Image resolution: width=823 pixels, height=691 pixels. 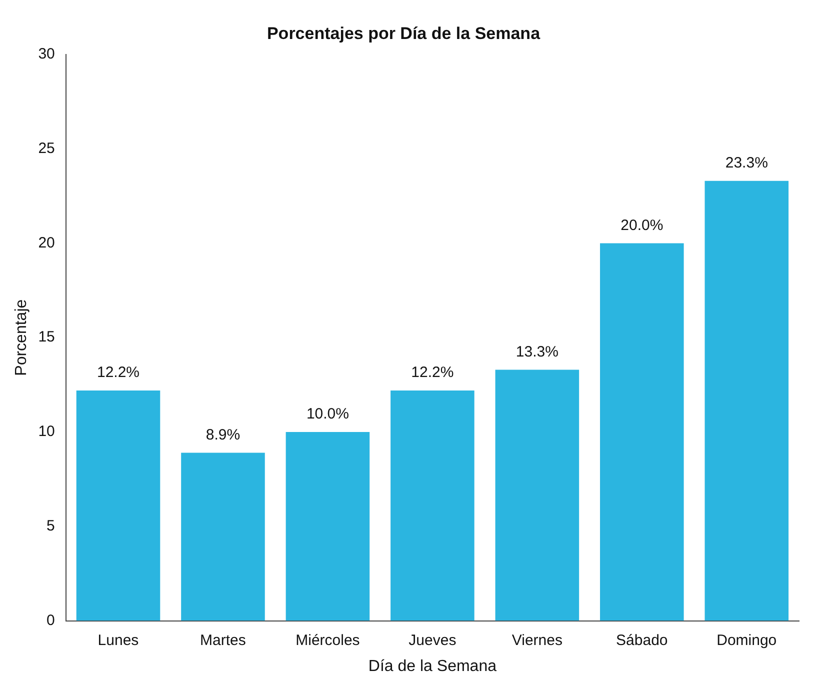 What do you see at coordinates (46, 243) in the screenshot?
I see `y-tick-label: 20` at bounding box center [46, 243].